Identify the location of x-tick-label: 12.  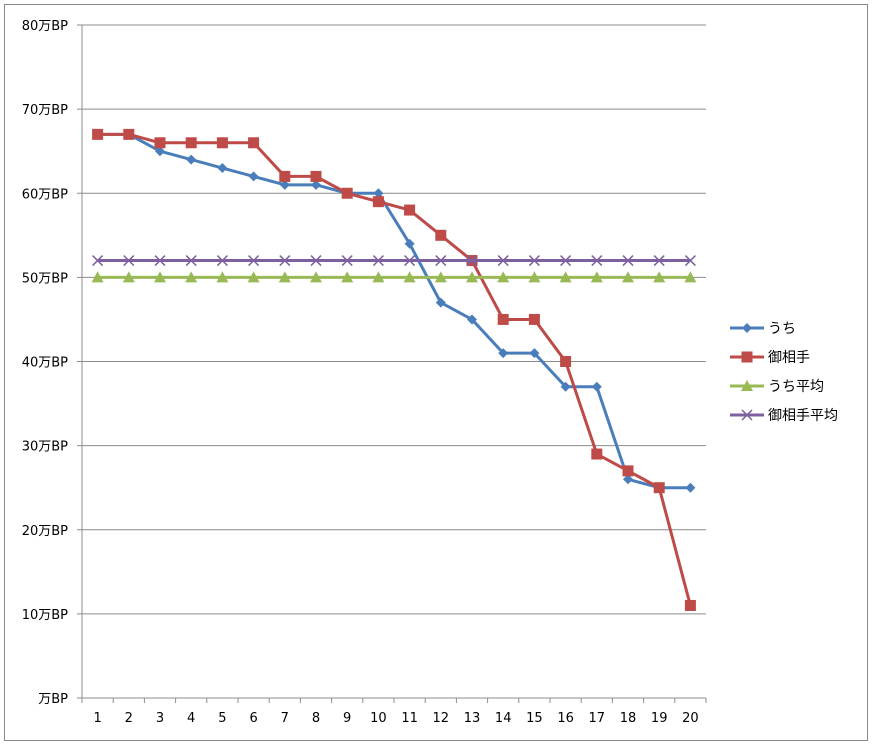
(441, 718).